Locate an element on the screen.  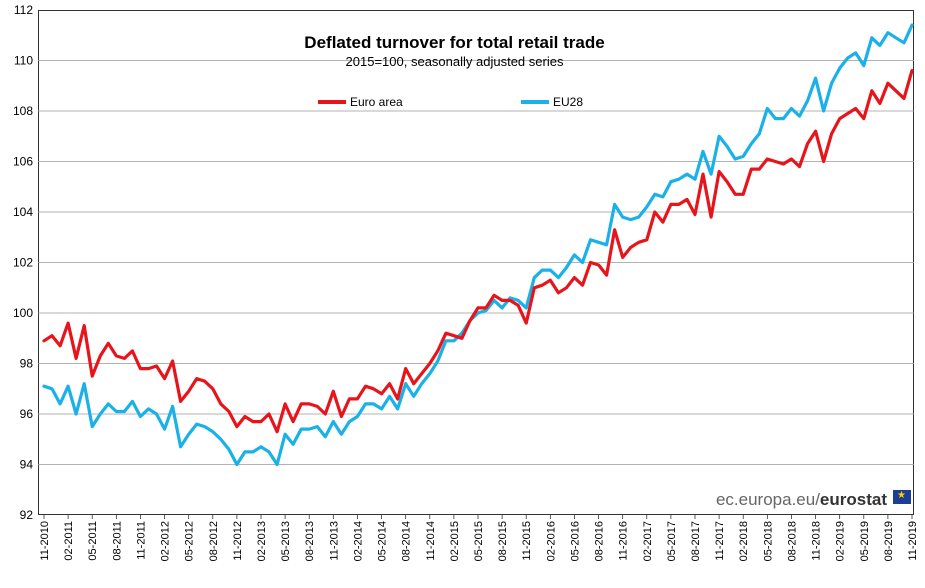
x-tick-label: 11-2019 is located at coordinates (913, 541).